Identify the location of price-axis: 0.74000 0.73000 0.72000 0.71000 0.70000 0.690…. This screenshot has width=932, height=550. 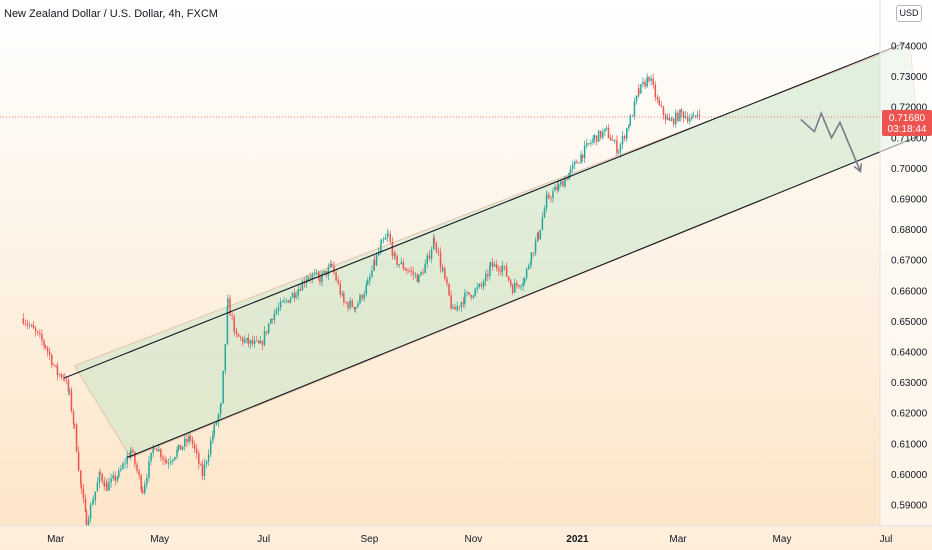
(905, 263).